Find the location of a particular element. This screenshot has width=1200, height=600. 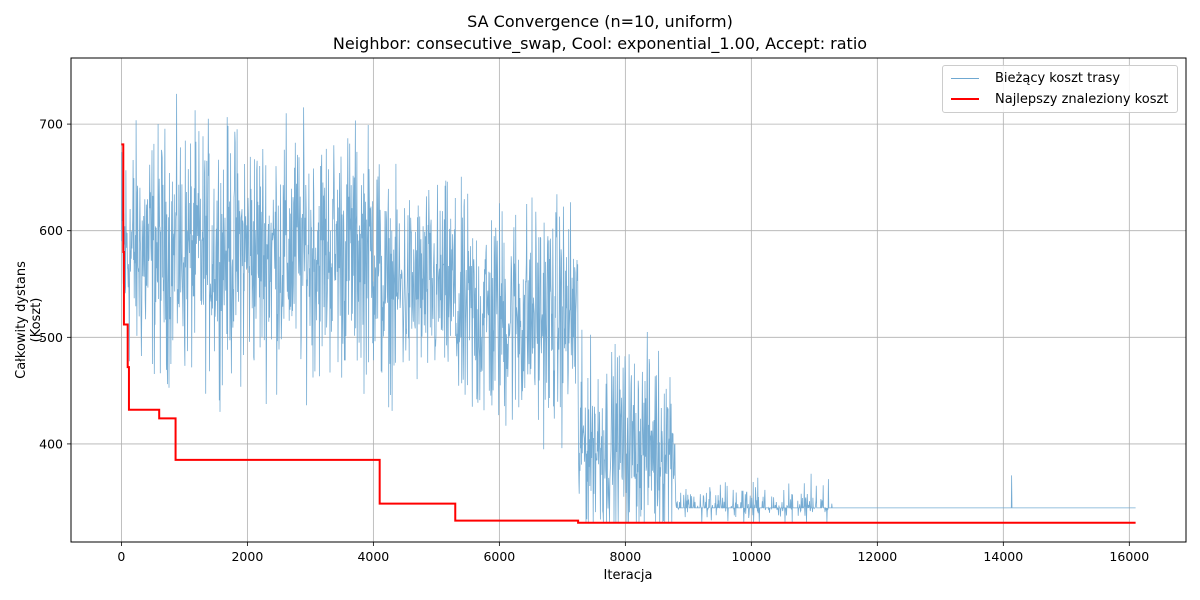

y-axis-label: Całkowity dystans (Koszt) is located at coordinates (29, 320).